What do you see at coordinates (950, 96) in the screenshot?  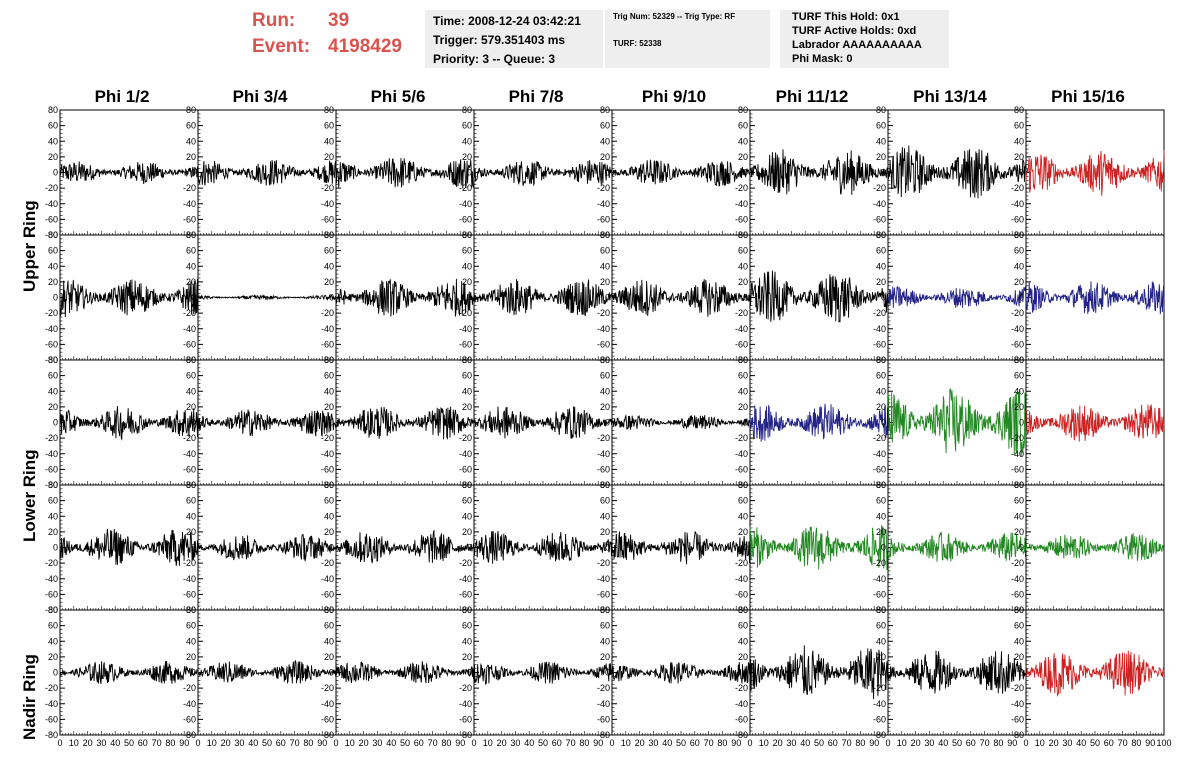 I see `column-header-phi-13-14: Phi 13/14` at bounding box center [950, 96].